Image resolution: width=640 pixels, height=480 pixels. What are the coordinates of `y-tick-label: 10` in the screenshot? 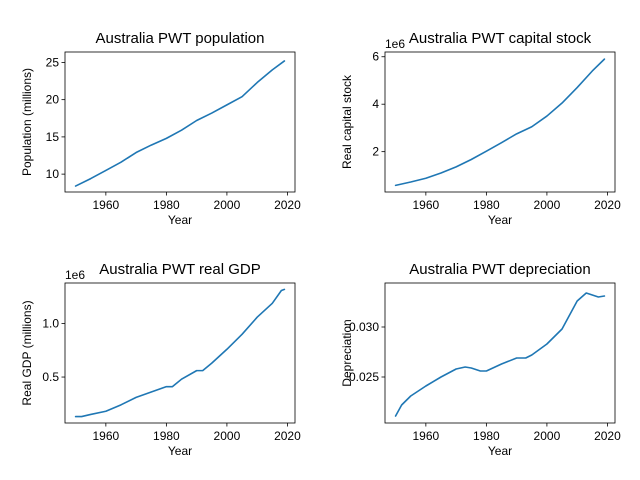 It's located at (53, 174).